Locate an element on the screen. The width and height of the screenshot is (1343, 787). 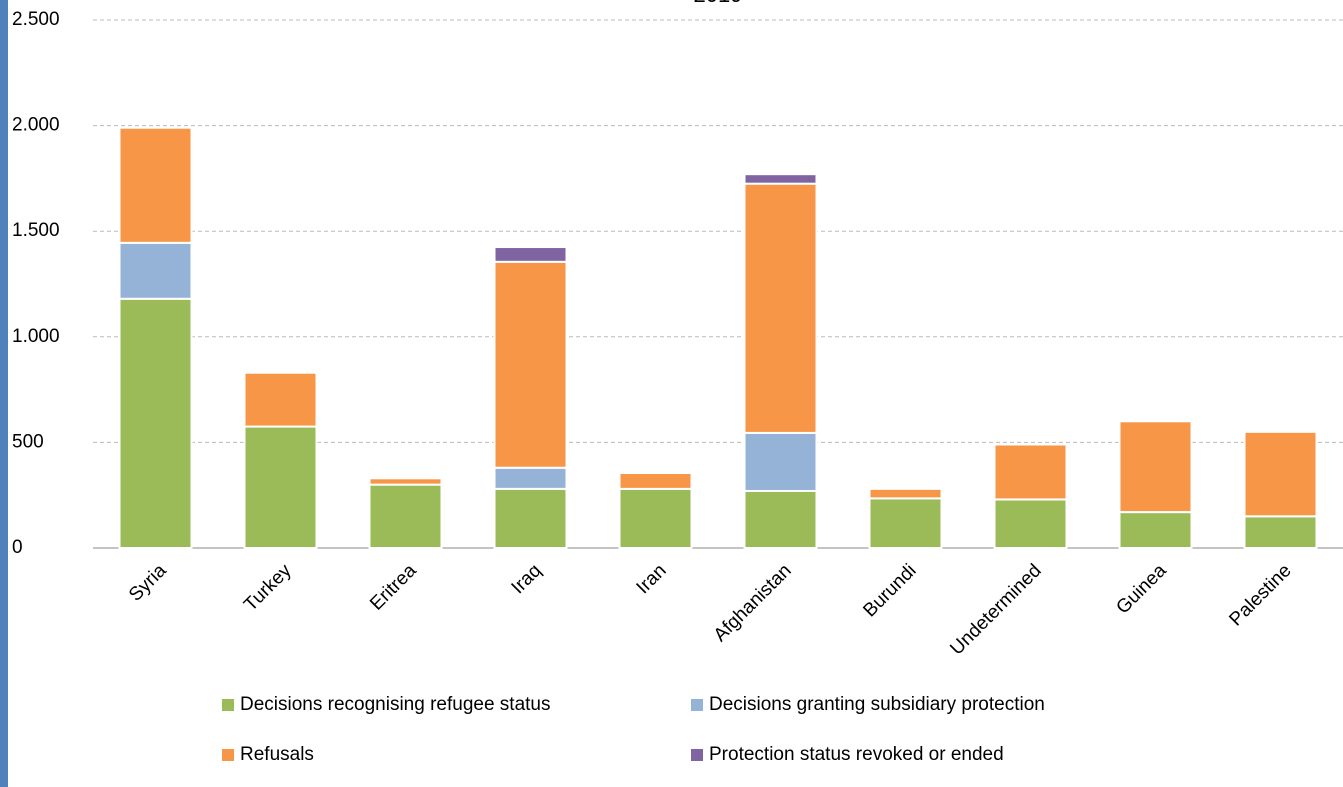
y-tick-label: 2.500 is located at coordinates (36, 19).